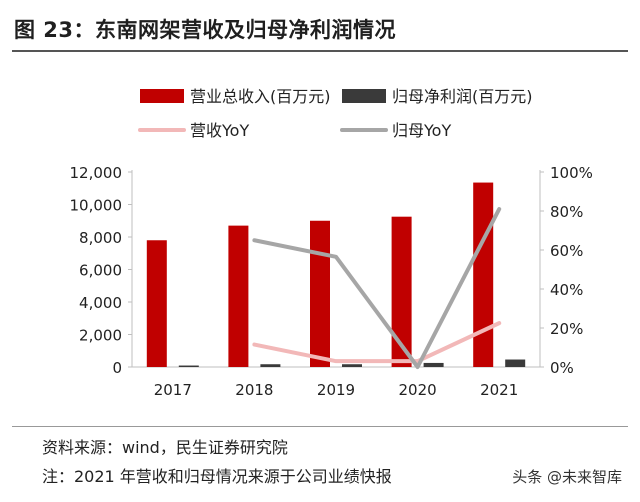 Image resolution: width=640 pixels, height=502 pixels. Describe the element at coordinates (165, 447) in the screenshot. I see `source-note: 资料来源：wind，民生证券研究院` at that location.